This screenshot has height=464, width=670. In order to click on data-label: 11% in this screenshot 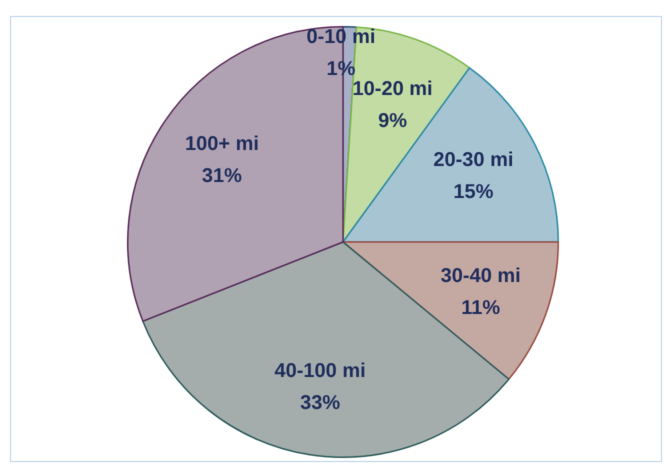, I will do `click(480, 308)`.